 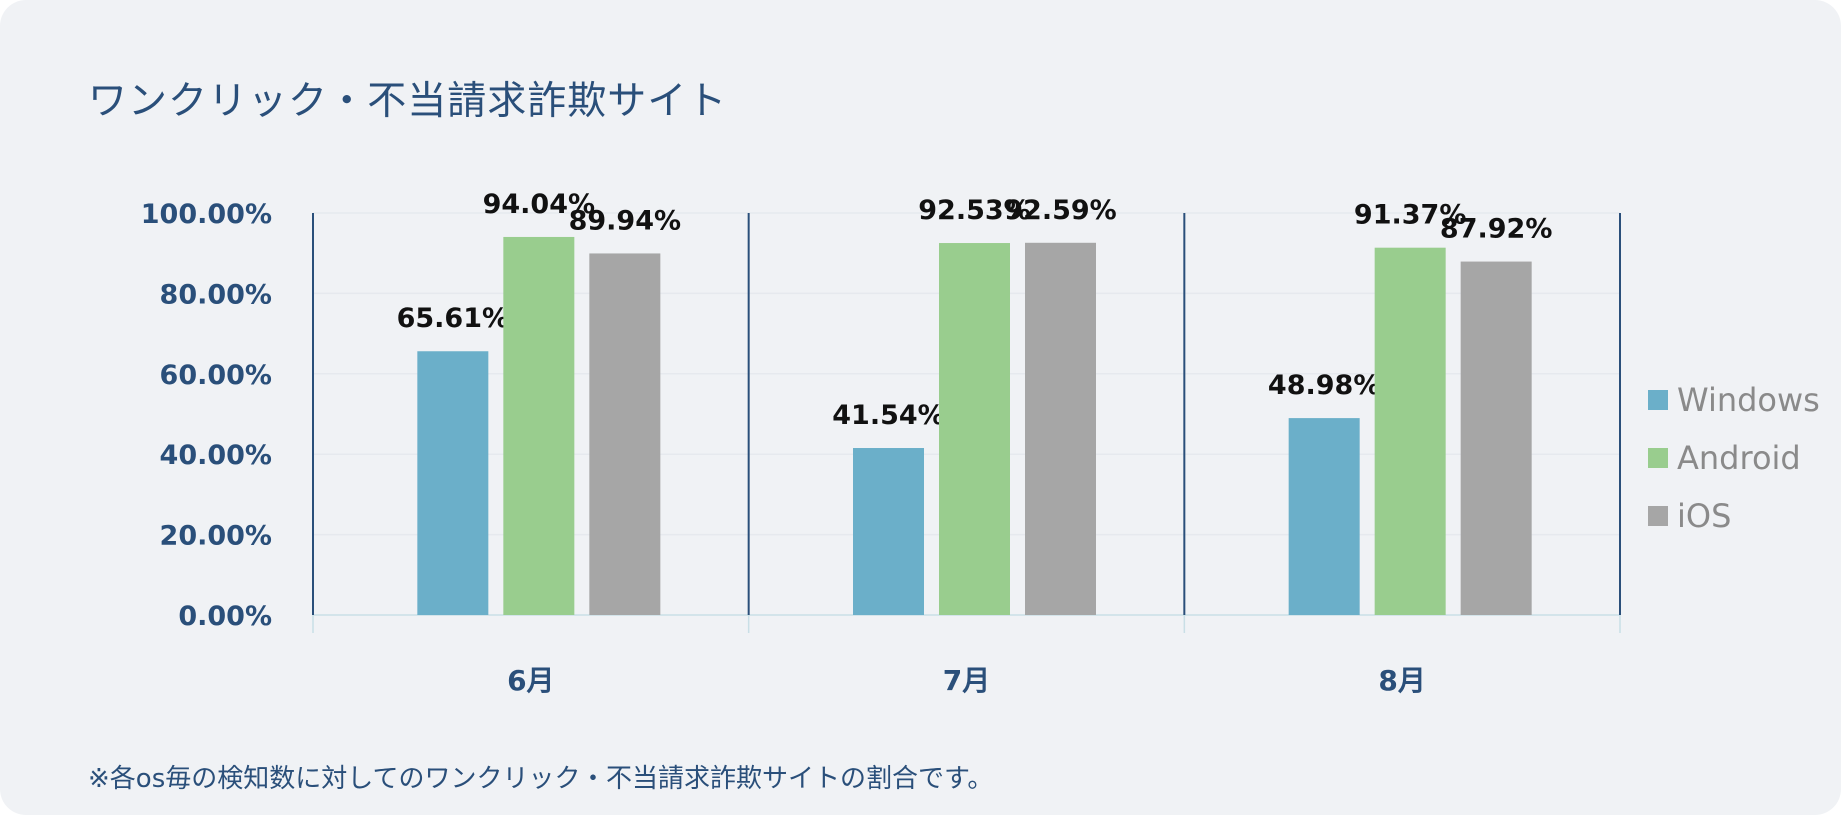 I want to click on y-tick-label: 20.00%, so click(x=216, y=536).